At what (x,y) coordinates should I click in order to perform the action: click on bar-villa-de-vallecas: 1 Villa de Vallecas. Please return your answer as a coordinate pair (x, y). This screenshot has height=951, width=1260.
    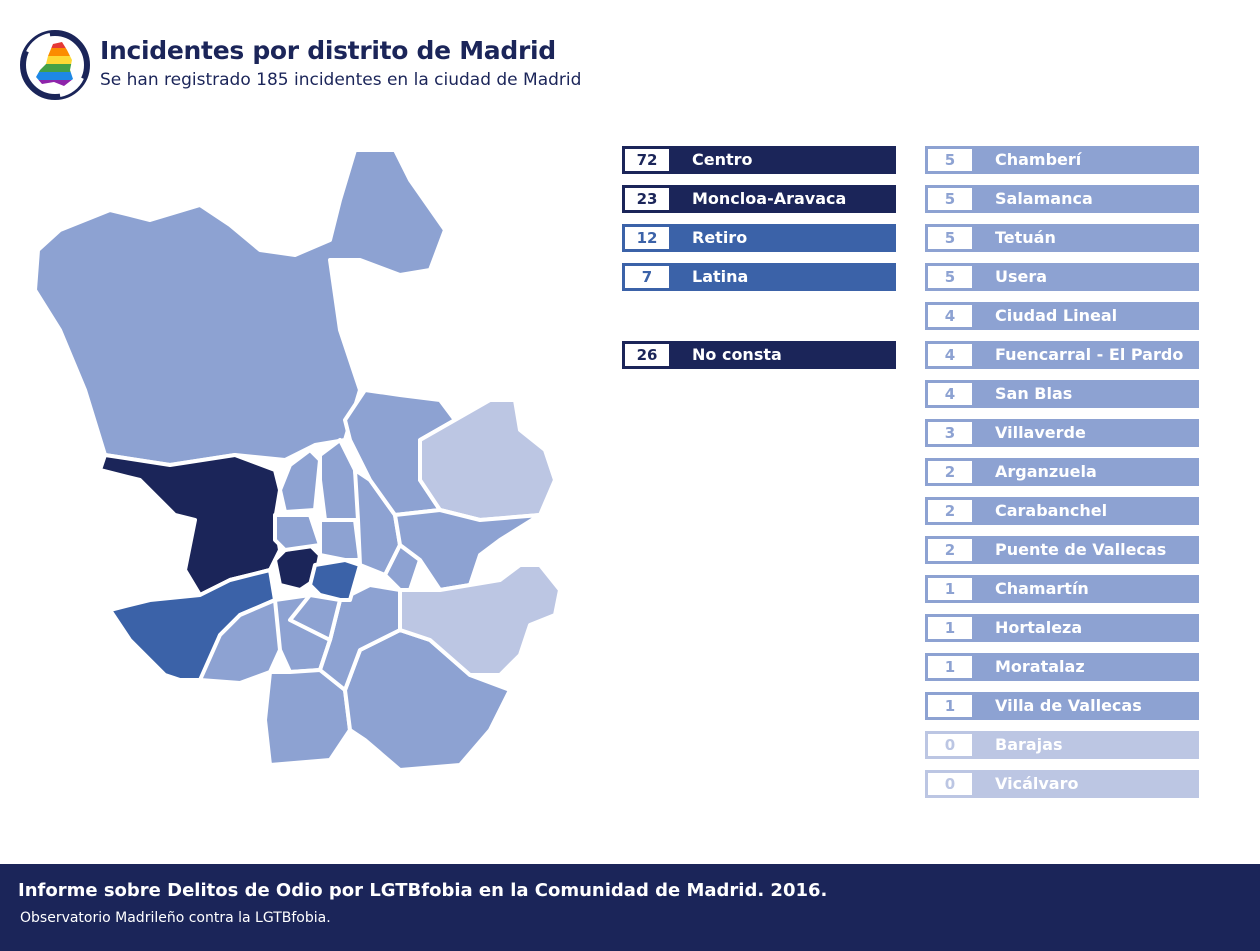
    Looking at the image, I should click on (1062, 706).